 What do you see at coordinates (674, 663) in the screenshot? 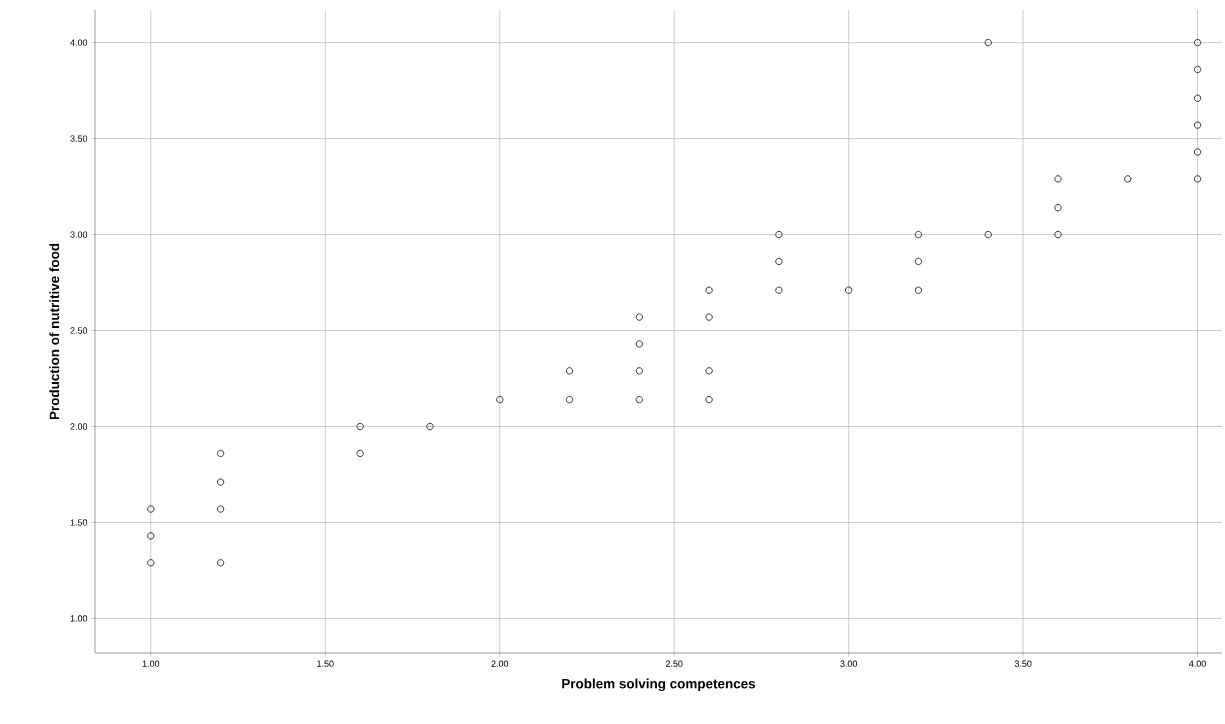
I see `x-tick-label: 2.50` at bounding box center [674, 663].